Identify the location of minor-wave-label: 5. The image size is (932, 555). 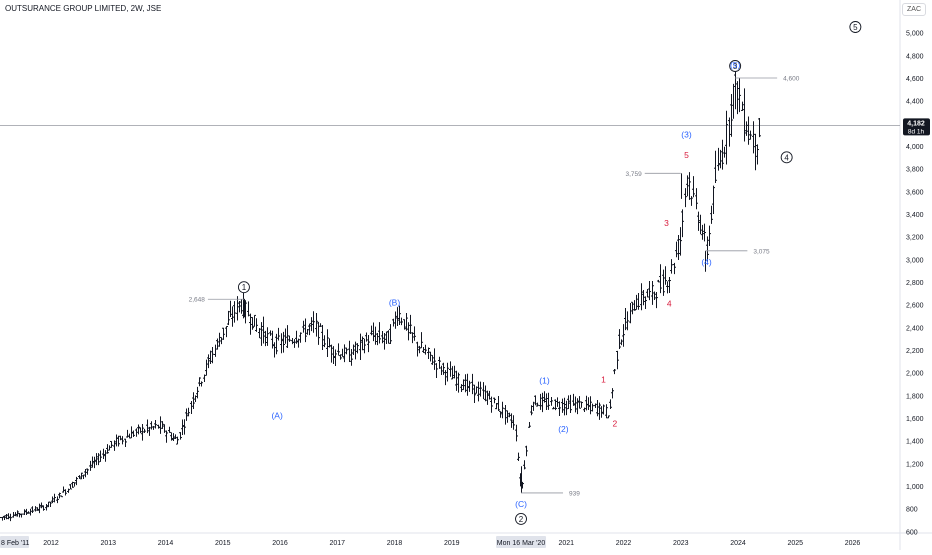
(686, 155).